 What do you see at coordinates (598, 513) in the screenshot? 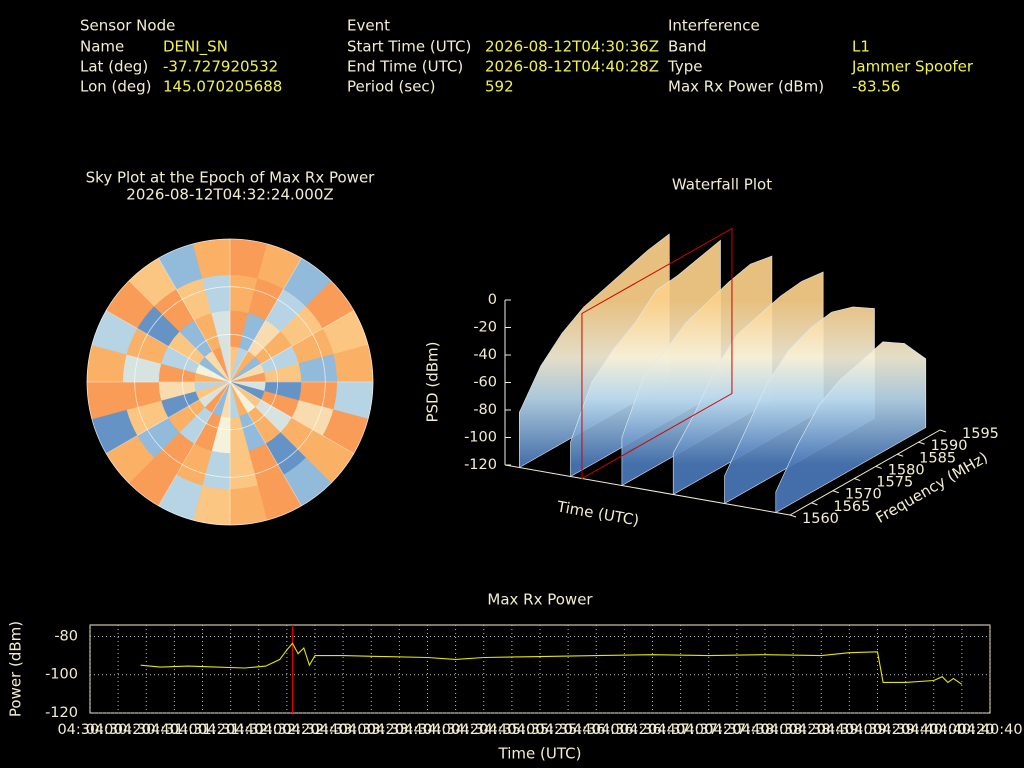
I see `time-axis-label: Time (UTC)` at bounding box center [598, 513].